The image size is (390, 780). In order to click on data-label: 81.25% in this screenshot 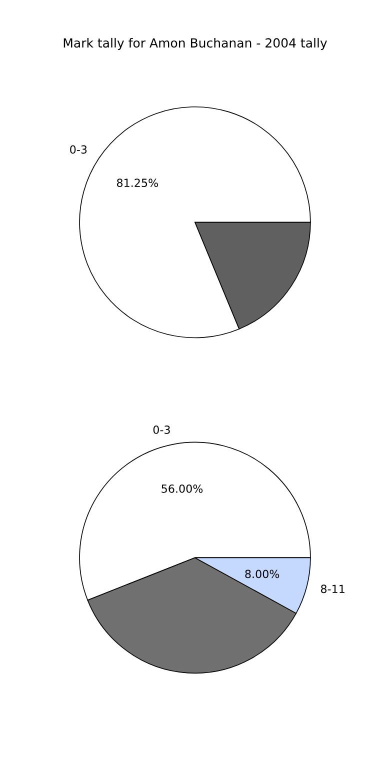, I will do `click(137, 183)`.